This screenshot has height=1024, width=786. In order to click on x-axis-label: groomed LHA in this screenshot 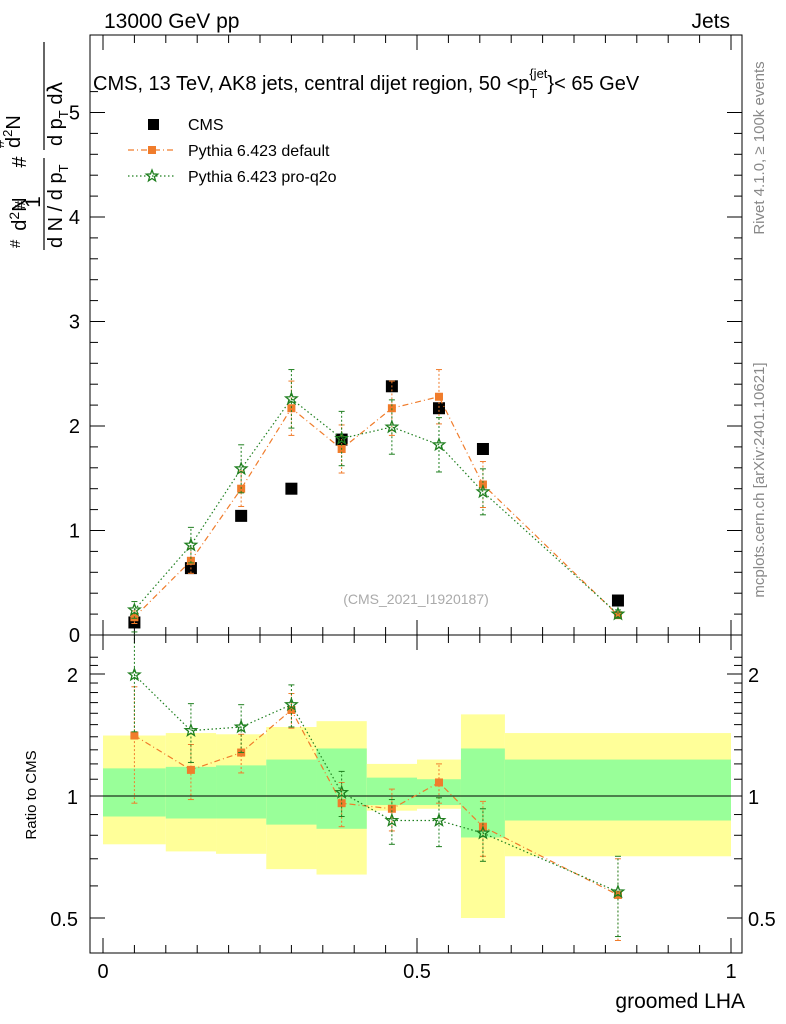, I will do `click(680, 1001)`.